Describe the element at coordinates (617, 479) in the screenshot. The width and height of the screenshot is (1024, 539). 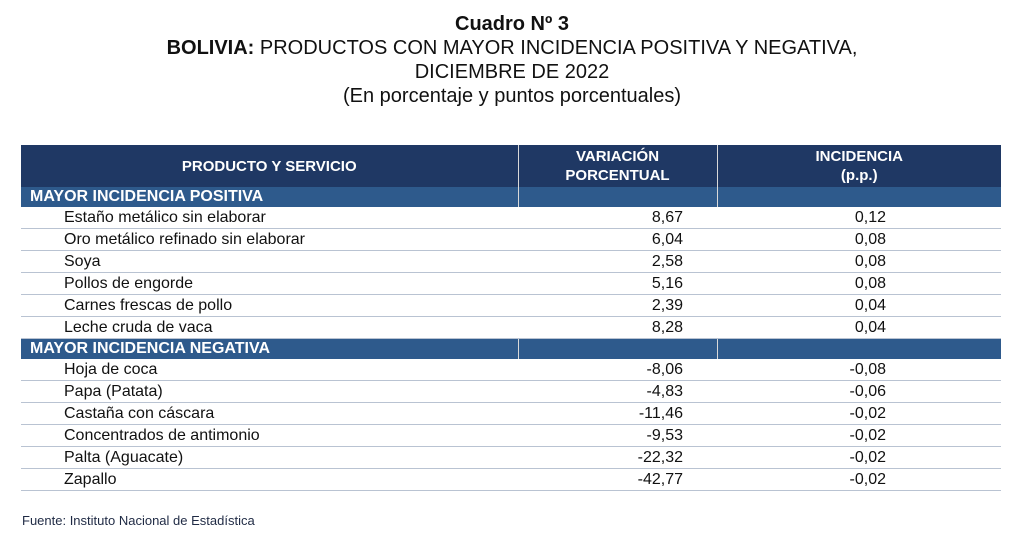
I see `variation-cell: -42,77` at that location.